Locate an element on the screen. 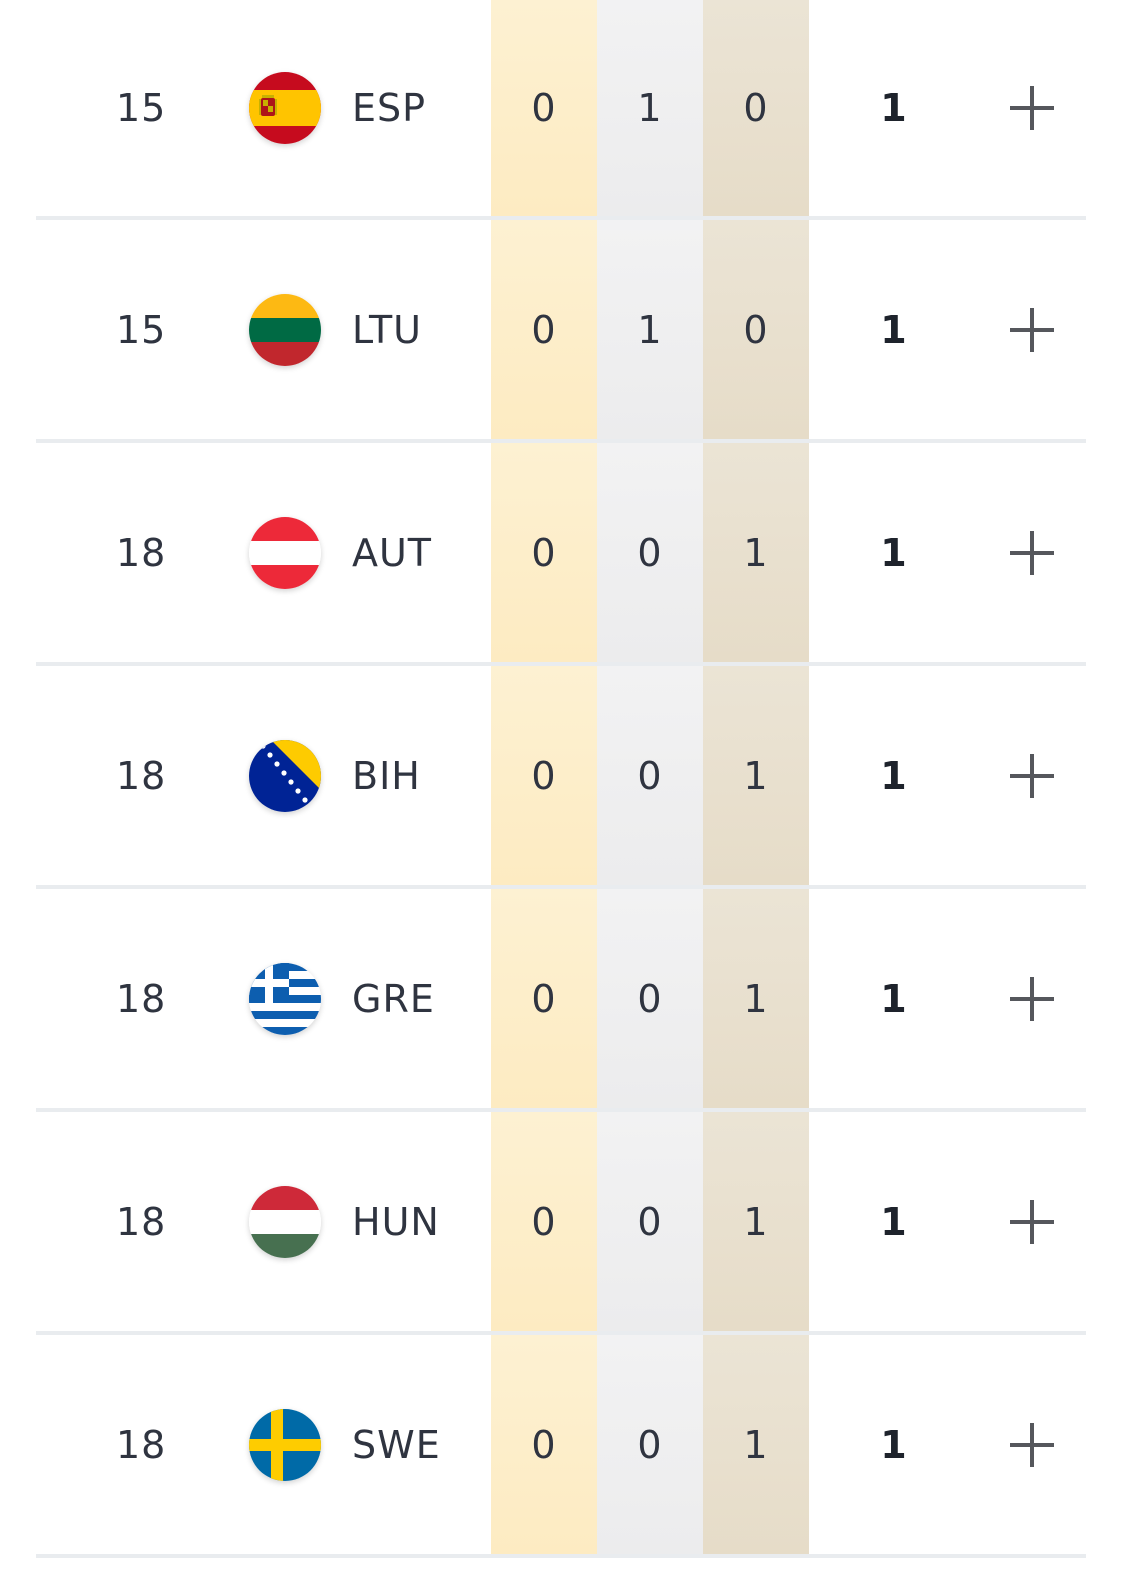 The image size is (1125, 1572). table-row: 18 HUN 0 0 1 1 is located at coordinates (561, 1223).